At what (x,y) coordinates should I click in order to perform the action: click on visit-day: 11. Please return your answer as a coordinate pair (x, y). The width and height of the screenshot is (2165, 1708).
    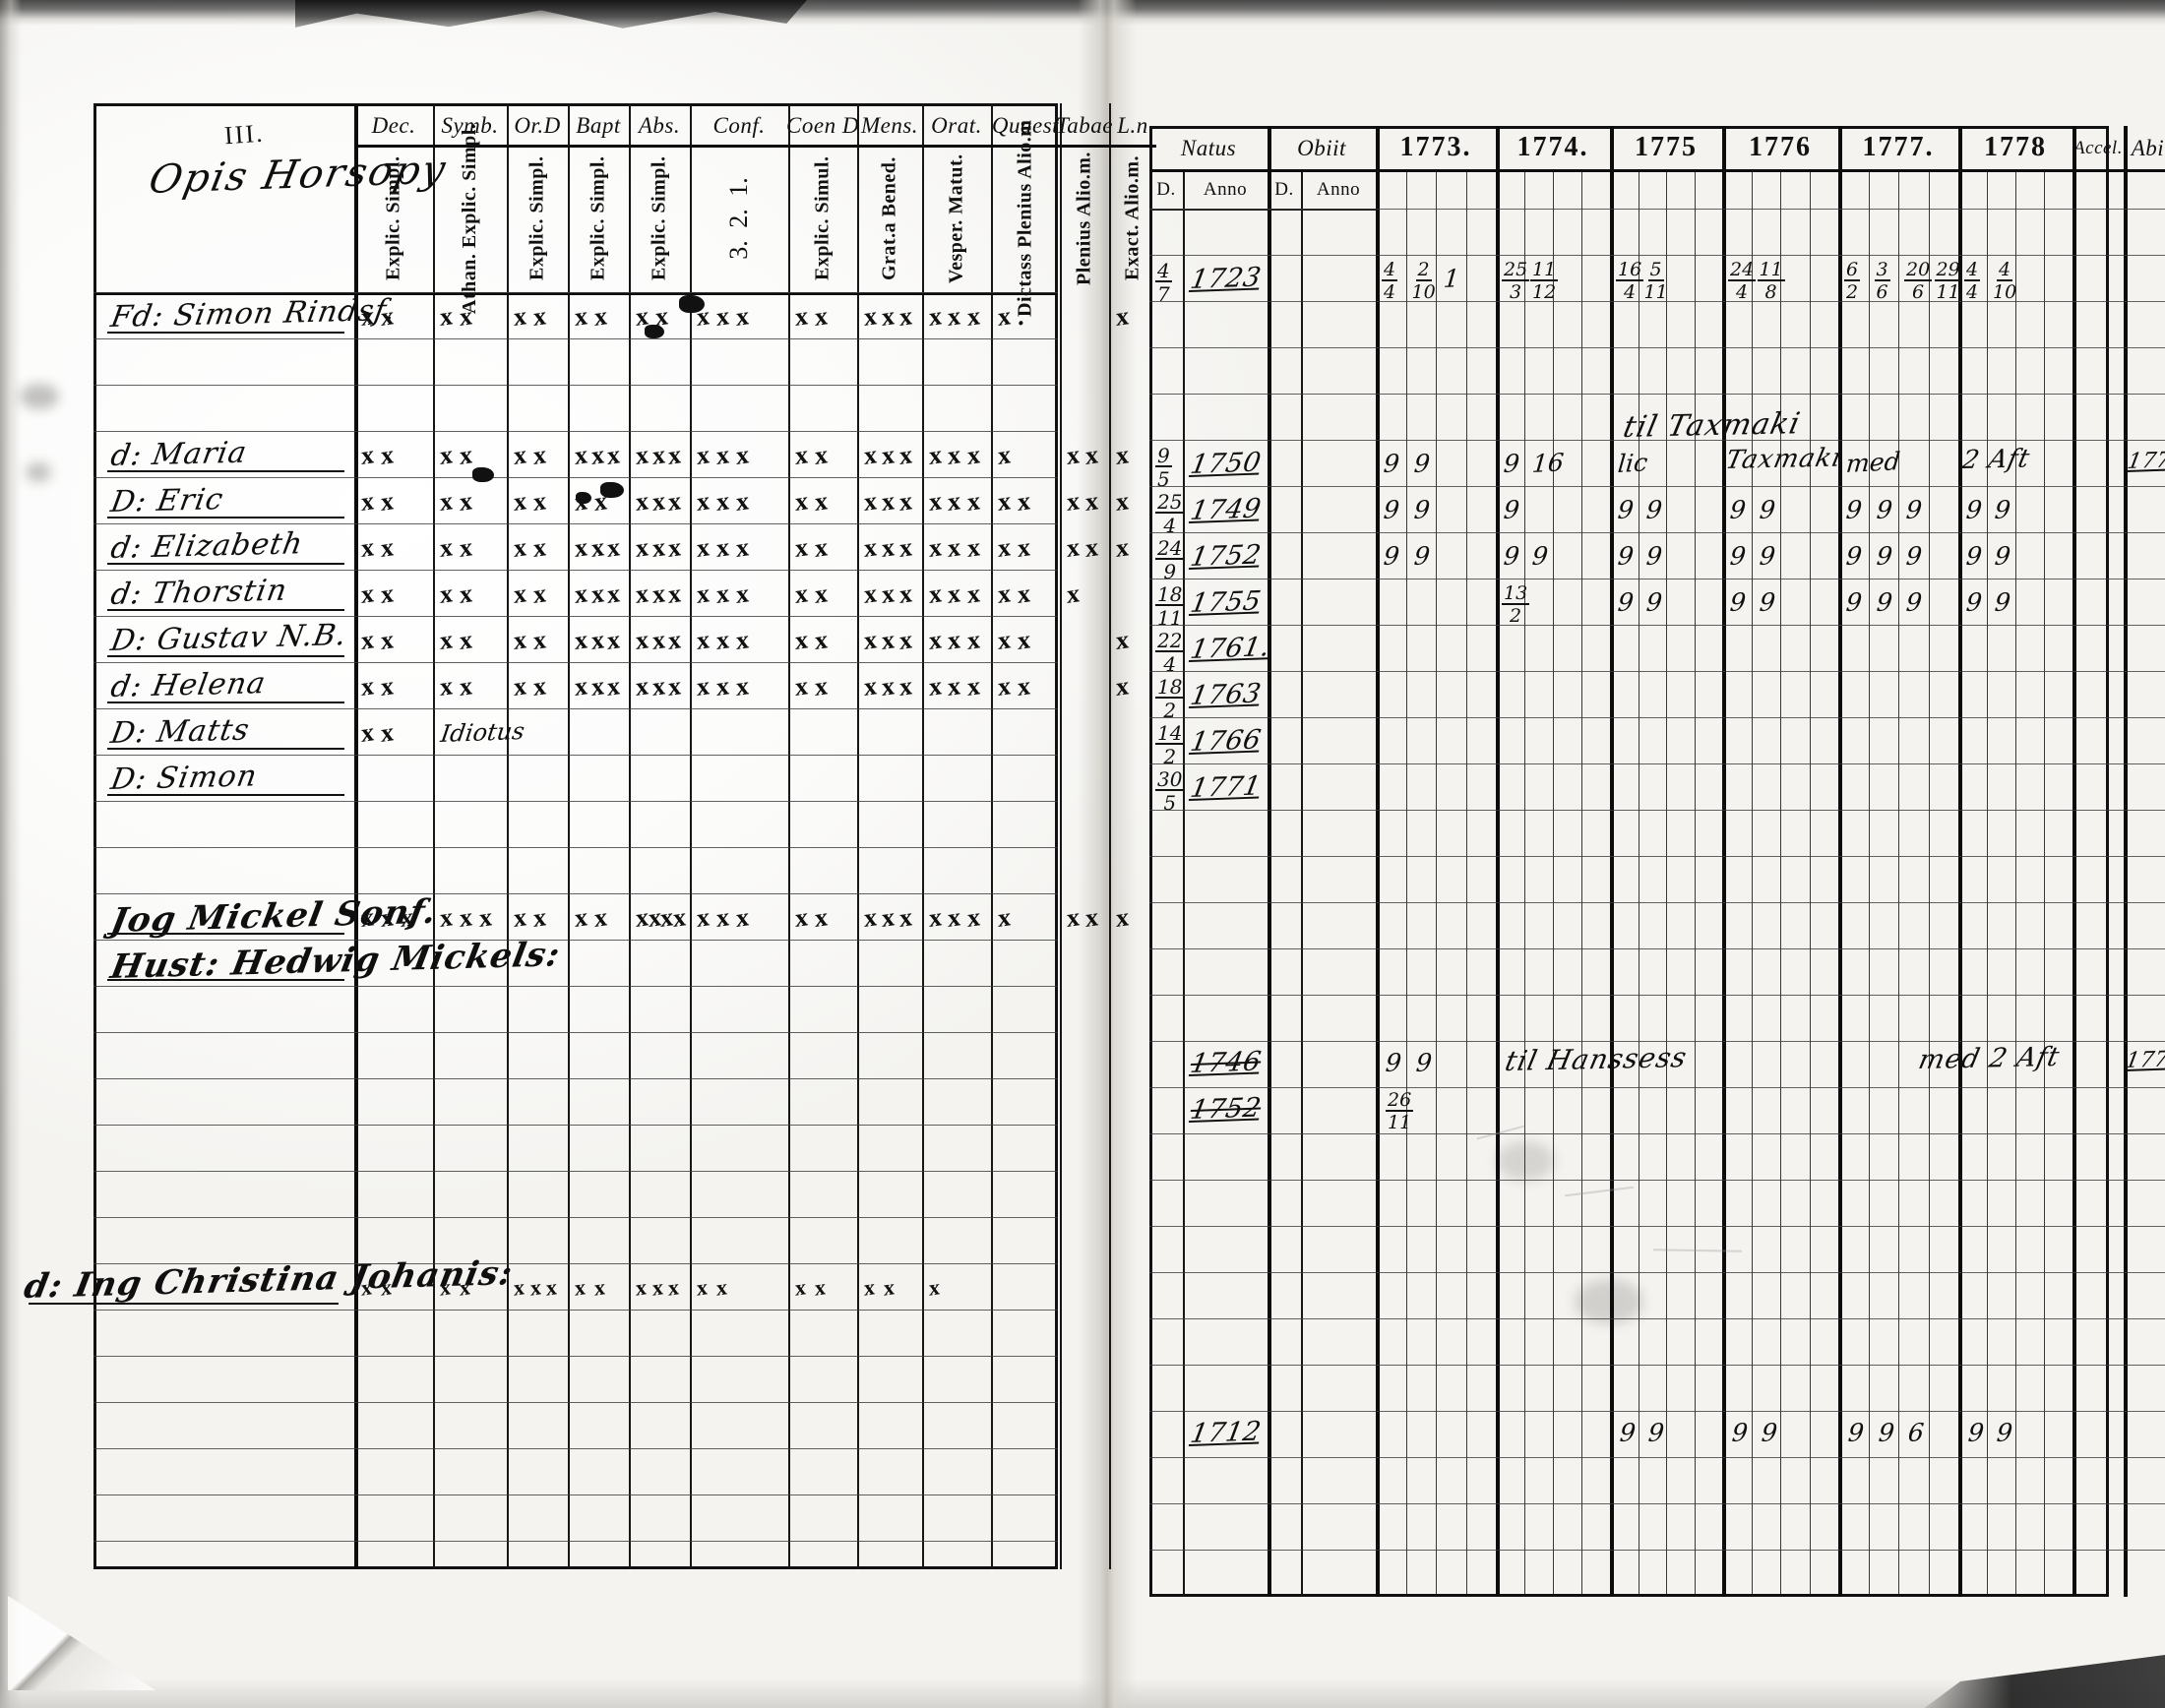
    Looking at the image, I should click on (1545, 270).